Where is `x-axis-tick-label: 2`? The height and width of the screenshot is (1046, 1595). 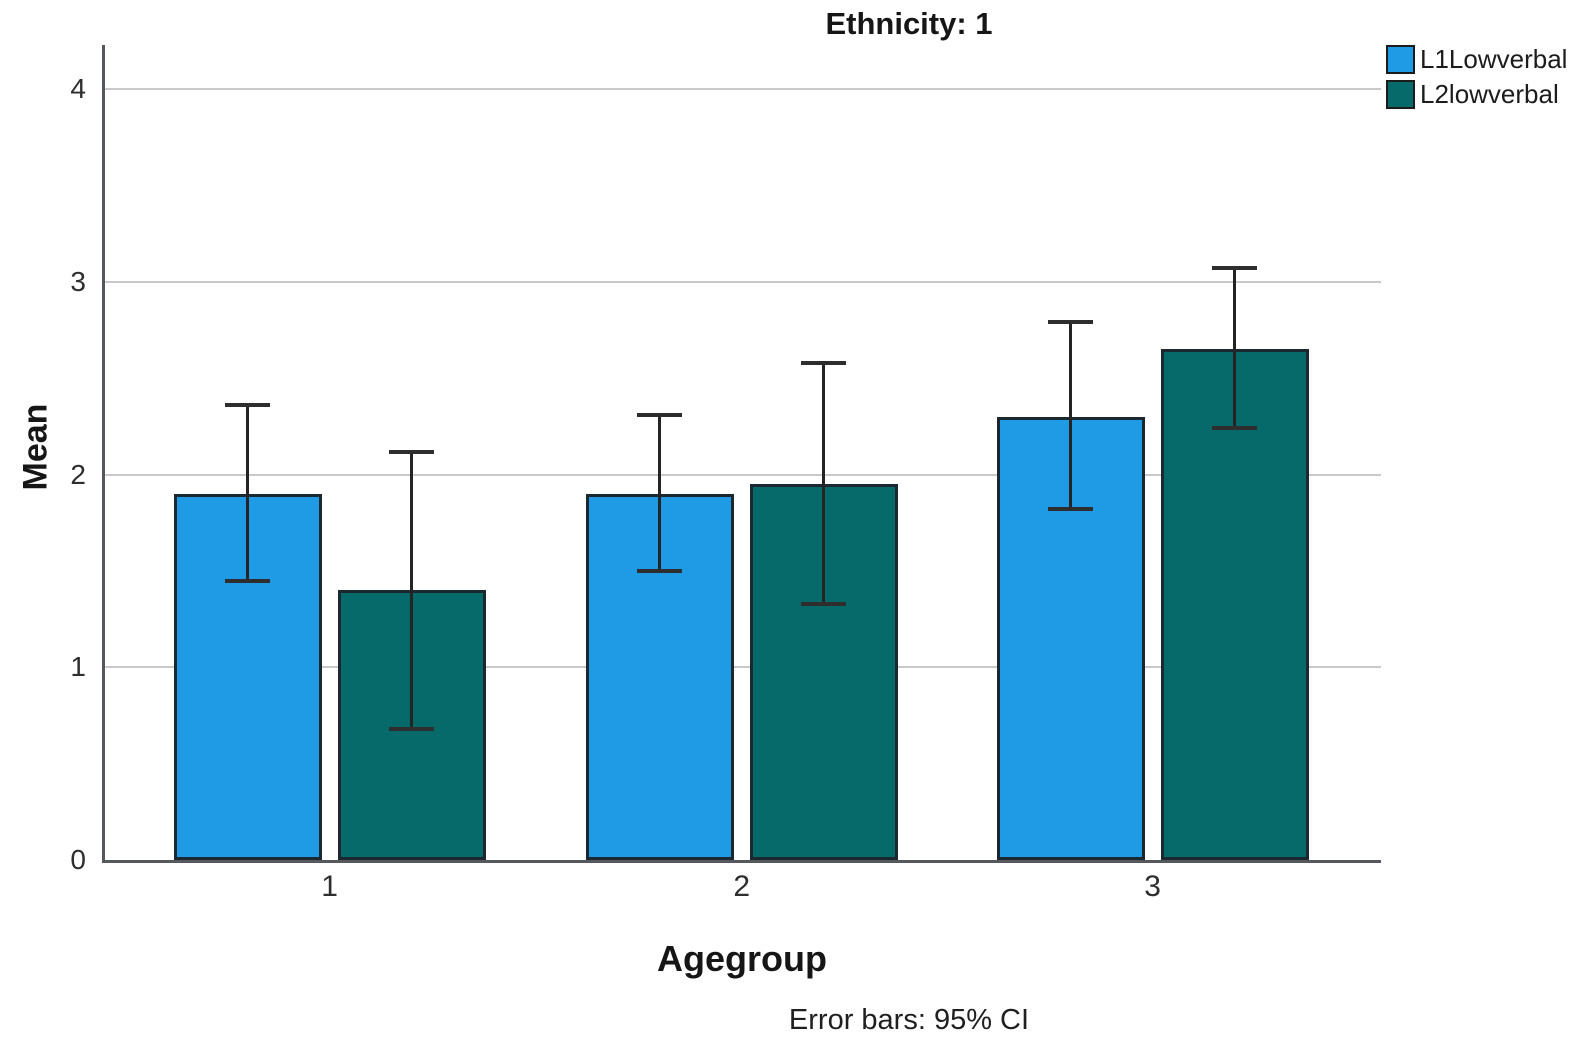 x-axis-tick-label: 2 is located at coordinates (742, 886).